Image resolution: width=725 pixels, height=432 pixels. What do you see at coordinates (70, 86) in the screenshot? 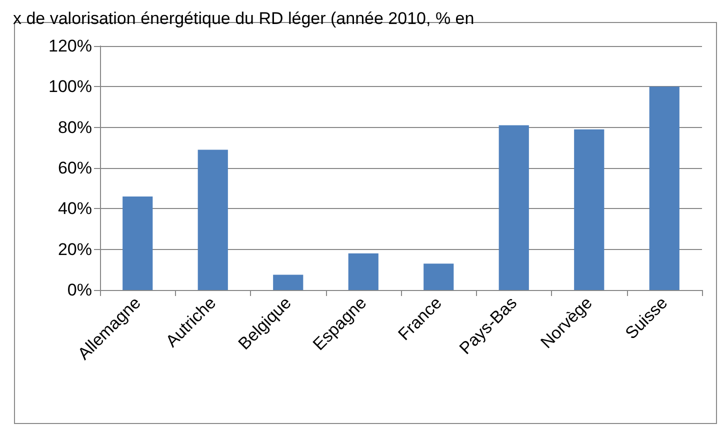
I see `y-tick-label: 100%` at bounding box center [70, 86].